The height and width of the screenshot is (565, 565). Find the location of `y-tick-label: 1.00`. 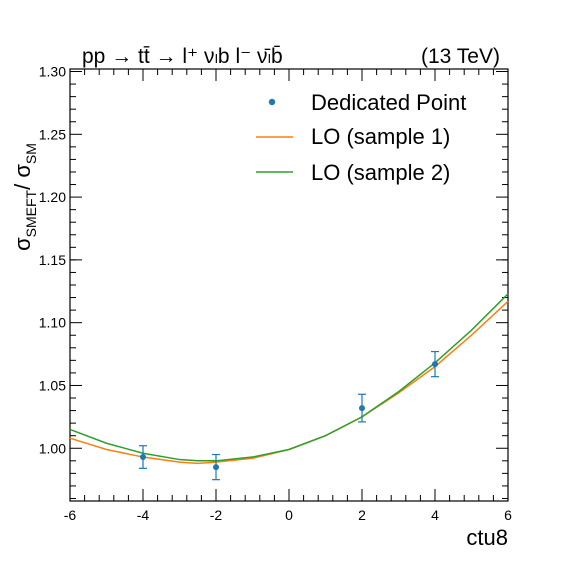

y-tick-label: 1.00 is located at coordinates (52, 448).